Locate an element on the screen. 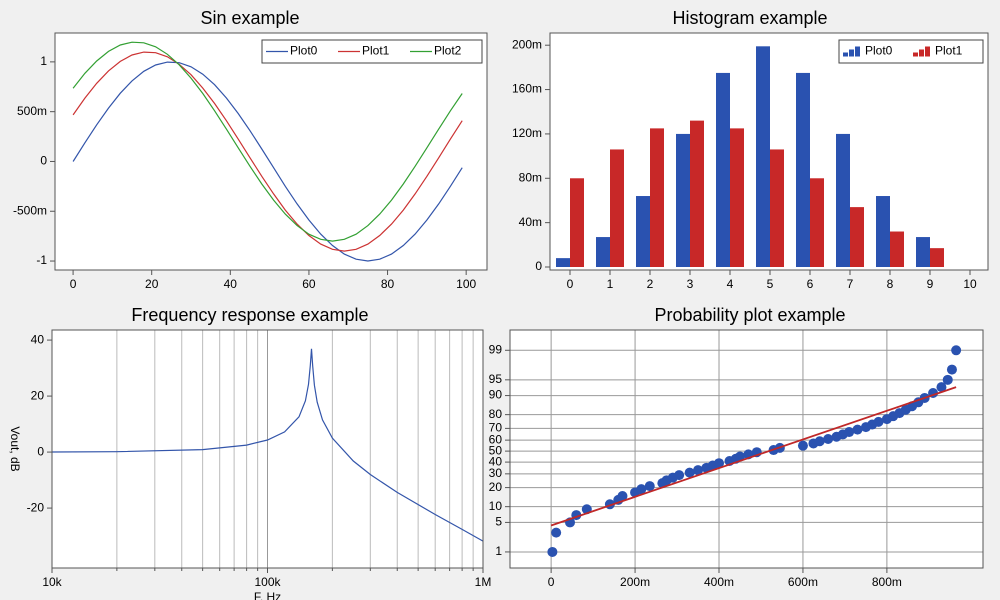 The height and width of the screenshot is (600, 1000). x-tick-label: 200m is located at coordinates (635, 582).